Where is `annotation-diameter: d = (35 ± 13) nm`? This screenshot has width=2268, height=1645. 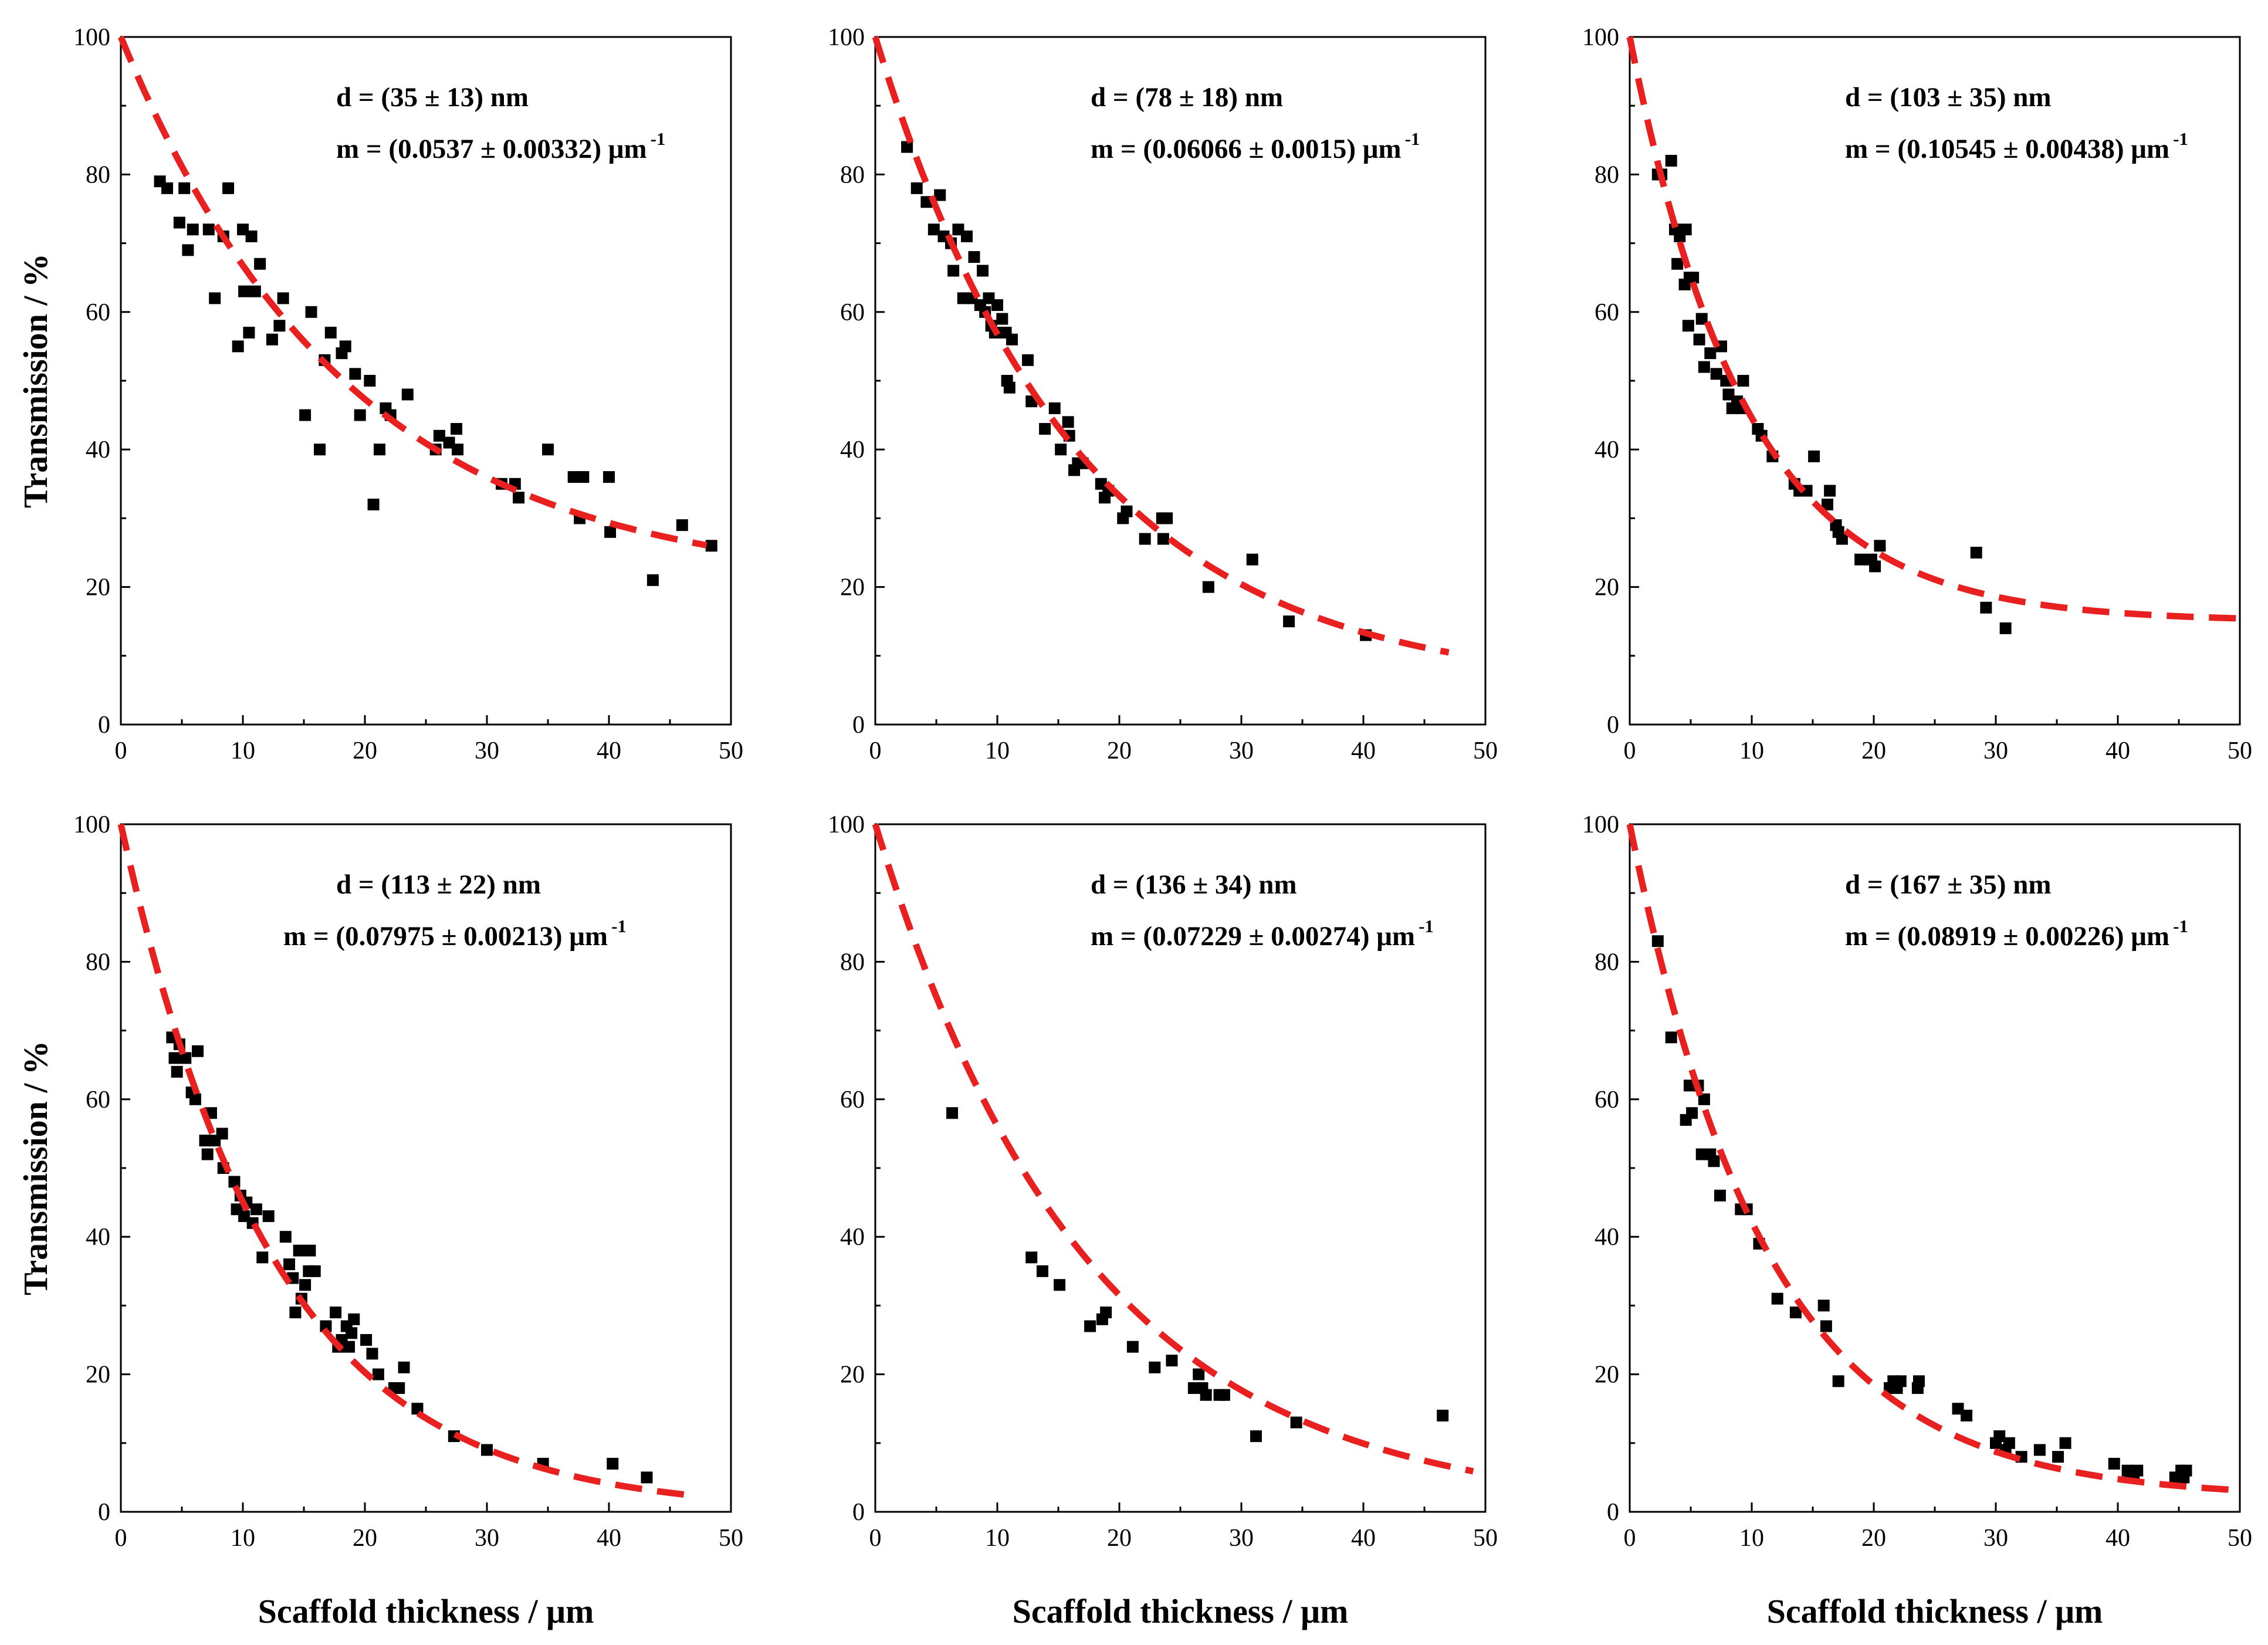
annotation-diameter: d = (35 ± 13) nm is located at coordinates (432, 97).